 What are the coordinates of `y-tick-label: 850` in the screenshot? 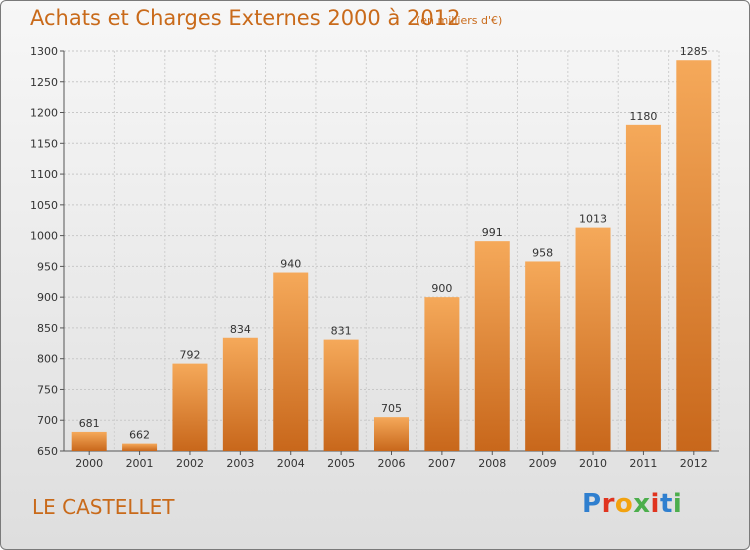 It's located at (47, 328).